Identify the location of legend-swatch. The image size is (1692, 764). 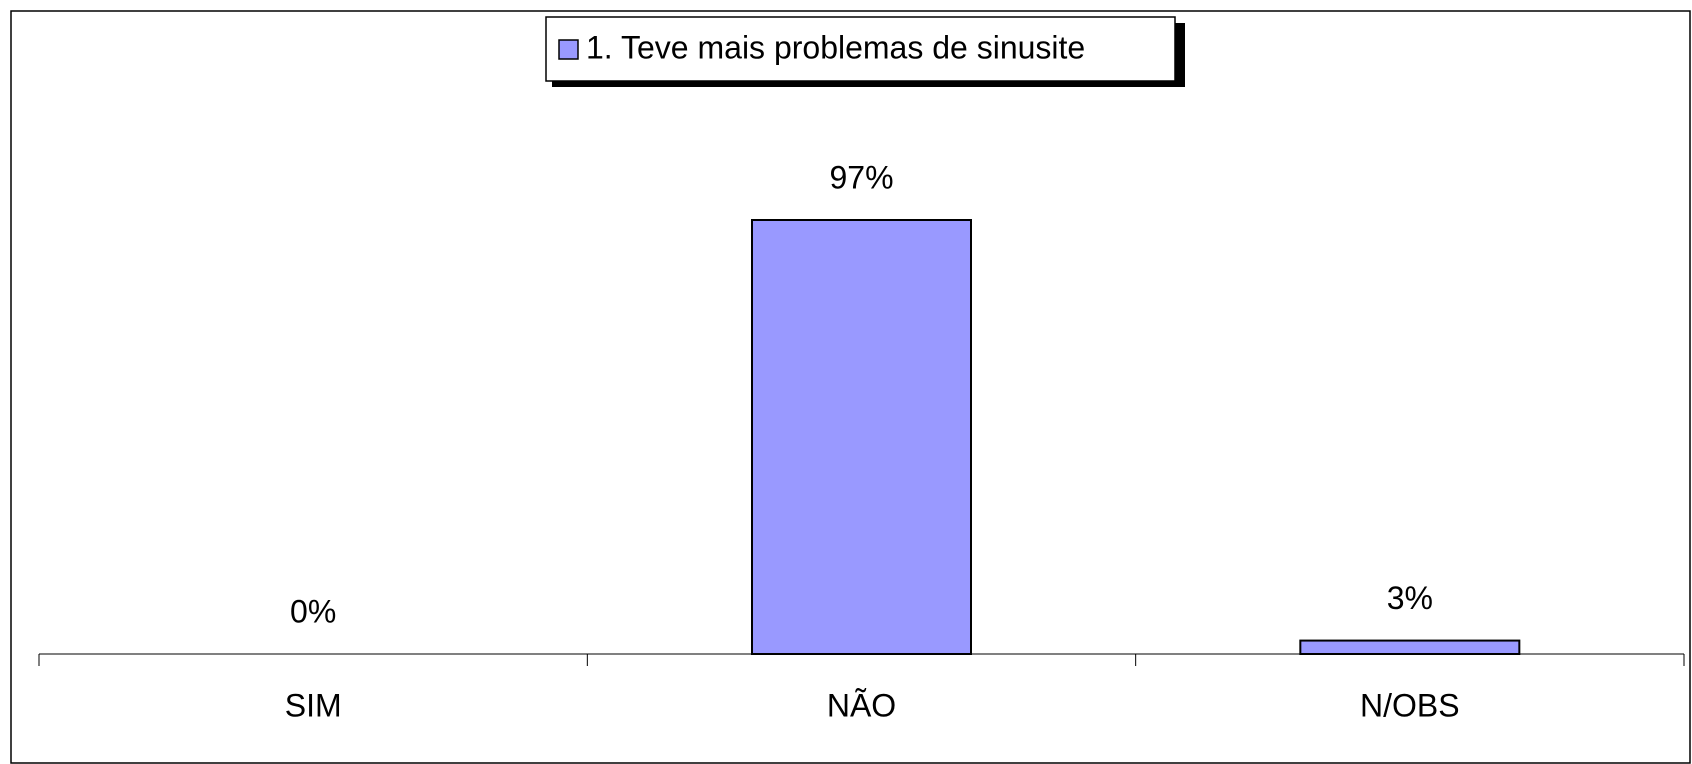
(568, 49).